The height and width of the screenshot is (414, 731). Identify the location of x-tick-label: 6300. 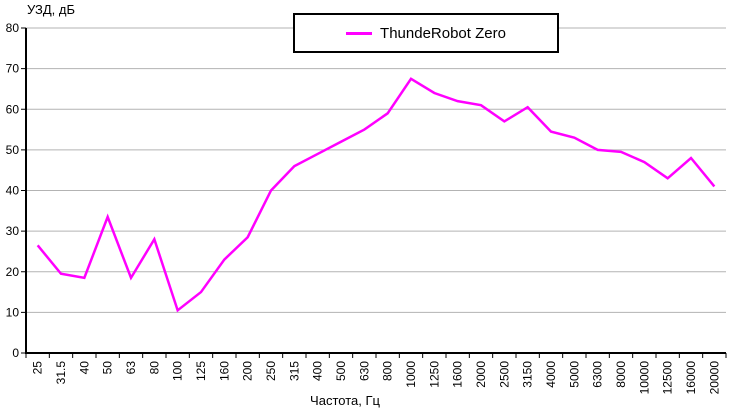
(598, 374).